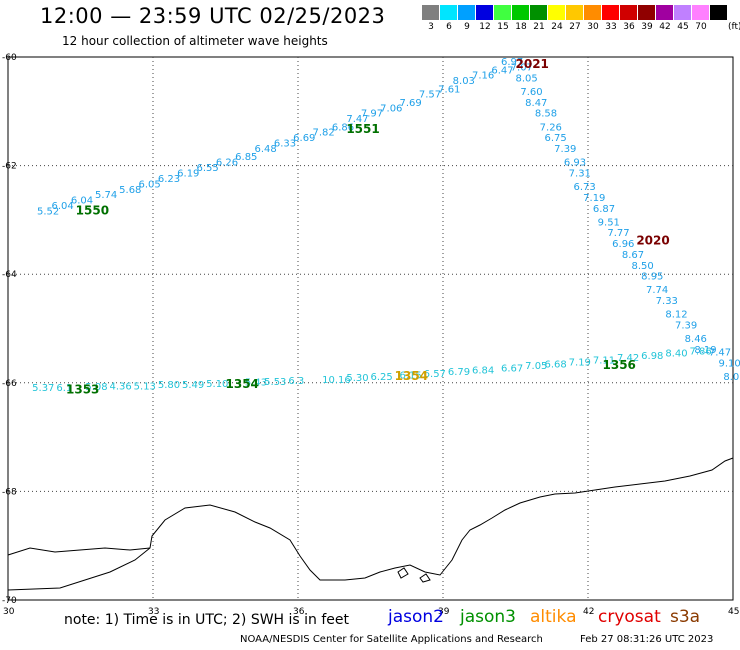  I want to click on swh-value: 8.47, so click(536, 103).